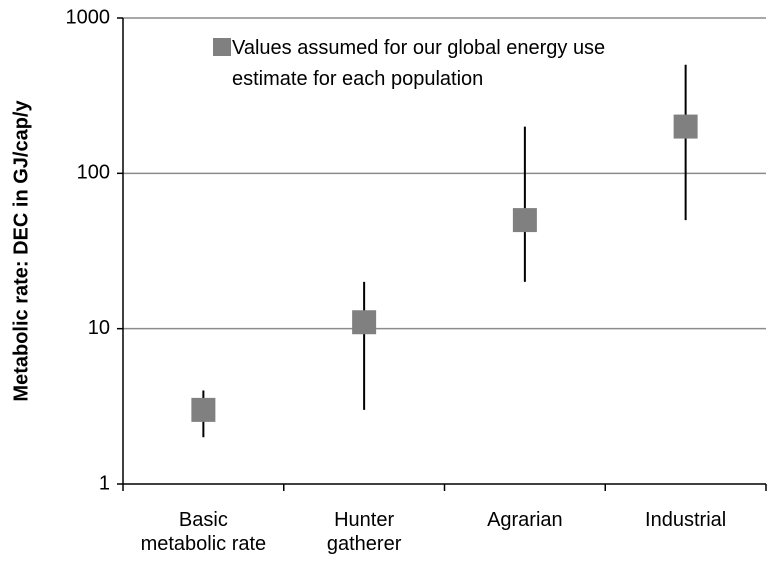 The width and height of the screenshot is (768, 562). I want to click on x-tick-label: Hunter gatherer, so click(364, 532).